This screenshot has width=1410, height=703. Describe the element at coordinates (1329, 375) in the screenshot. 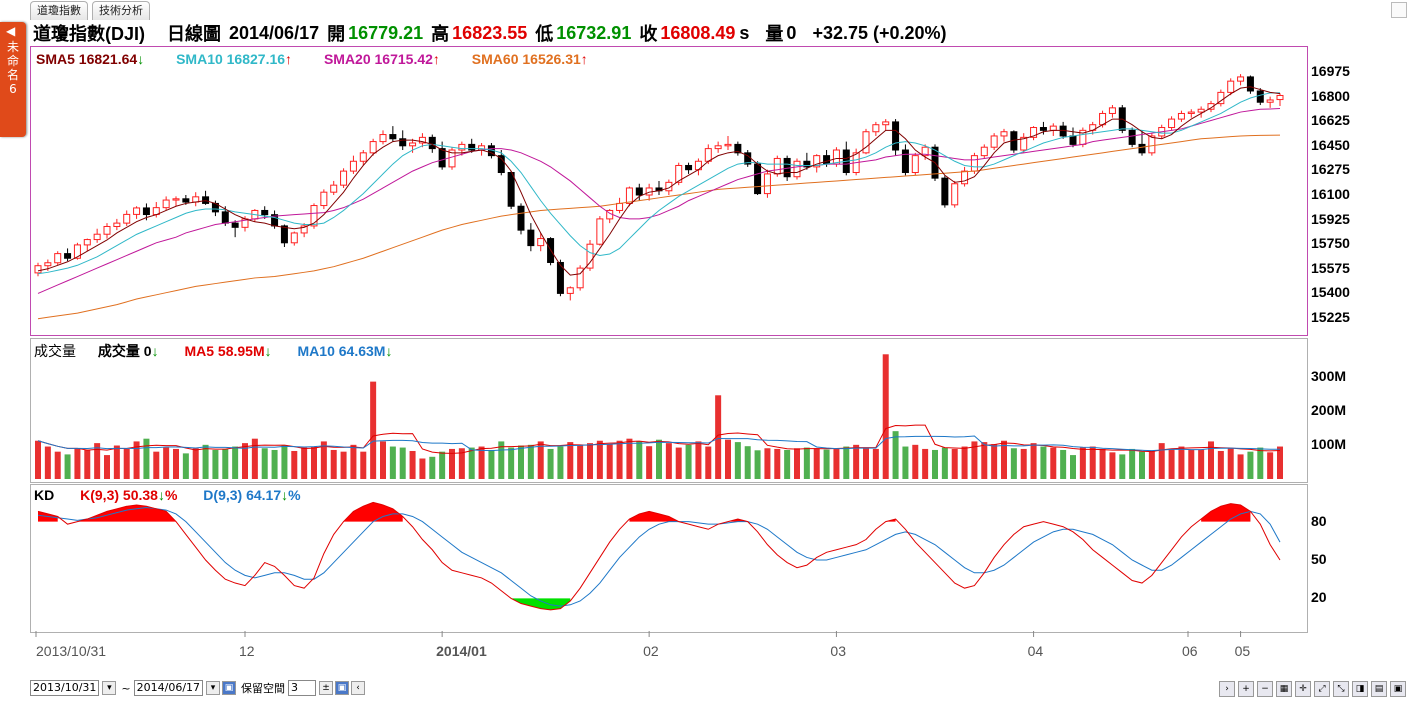

I see `volume-tick-label: 300M` at that location.